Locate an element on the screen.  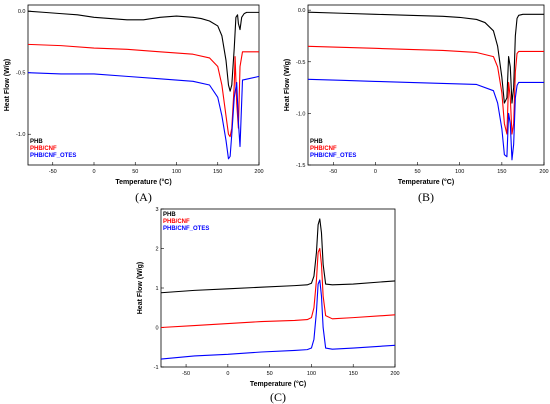
y-tick-label: 1 is located at coordinates (156, 289).